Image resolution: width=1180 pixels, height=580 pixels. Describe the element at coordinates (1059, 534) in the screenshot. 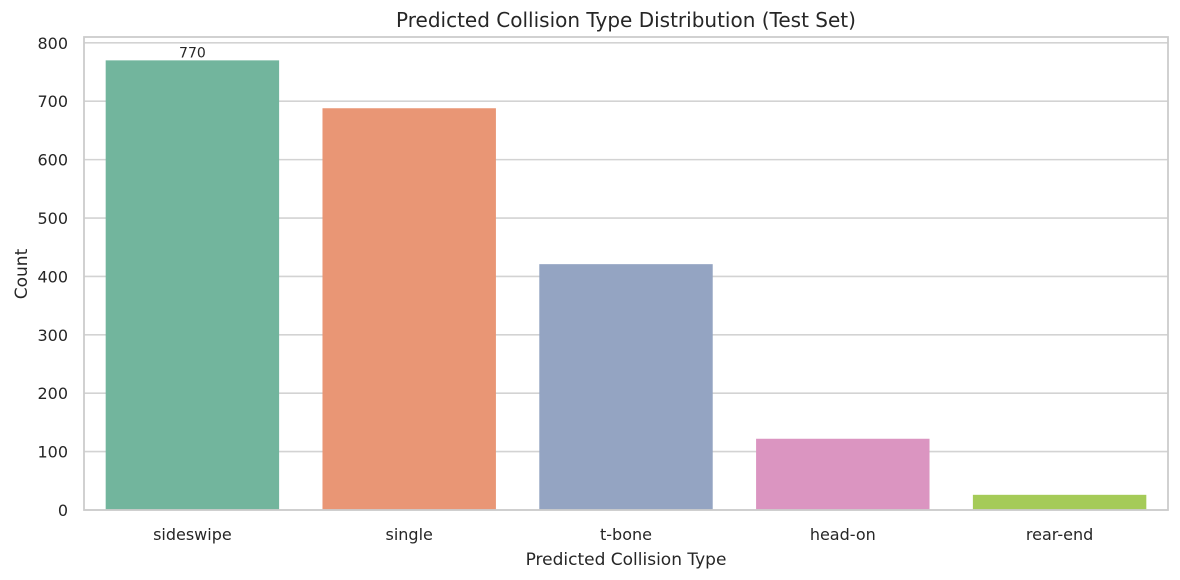

I see `x-tick-label: rear-end` at that location.